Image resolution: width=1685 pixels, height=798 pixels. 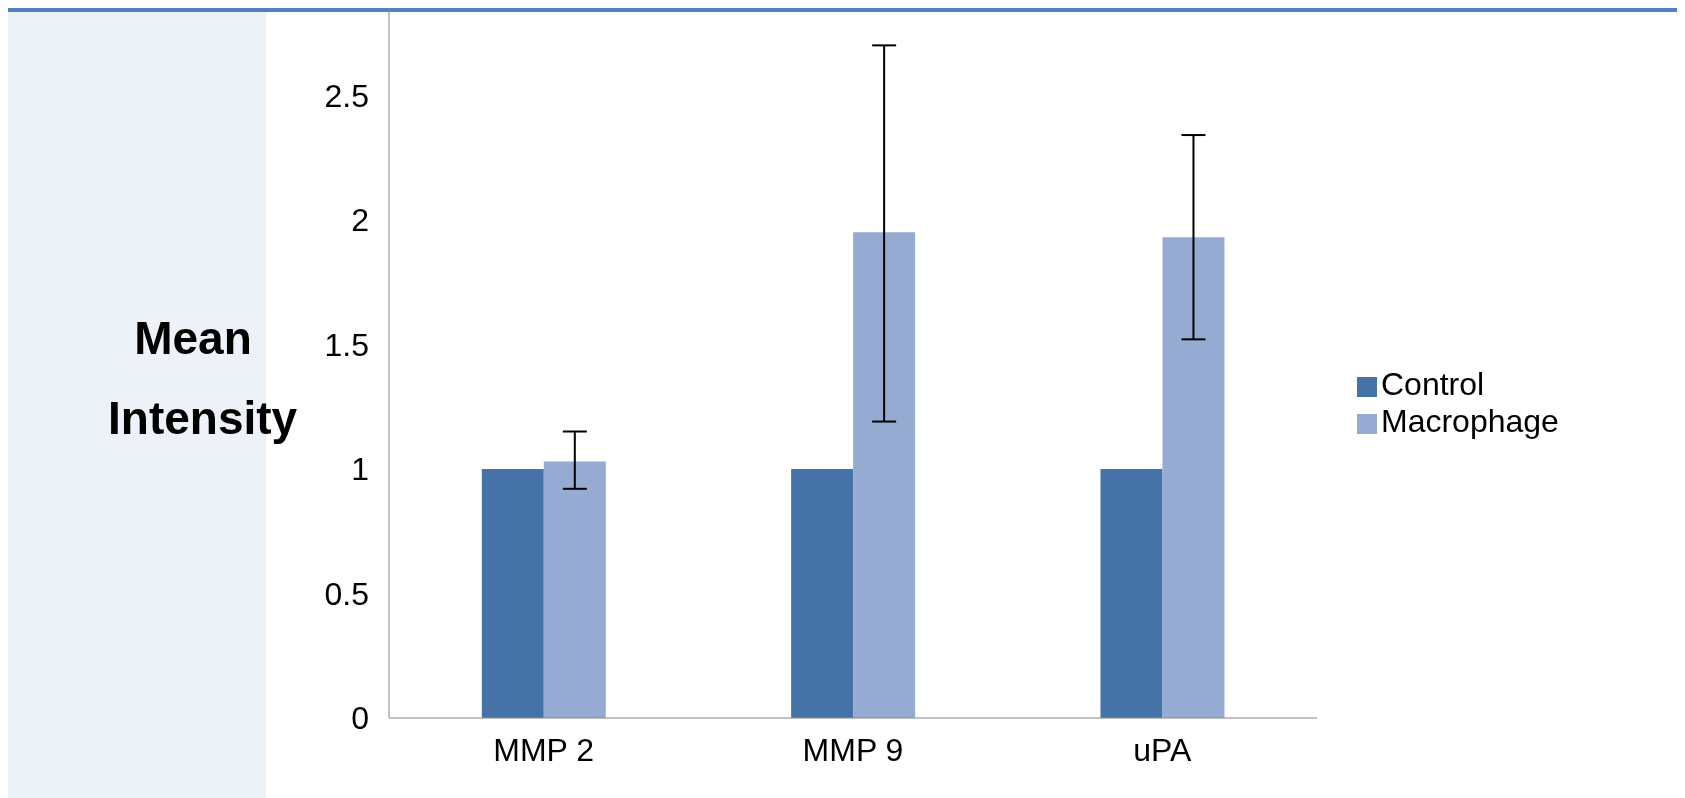 What do you see at coordinates (346, 95) in the screenshot?
I see `y-tick-label: 2.5` at bounding box center [346, 95].